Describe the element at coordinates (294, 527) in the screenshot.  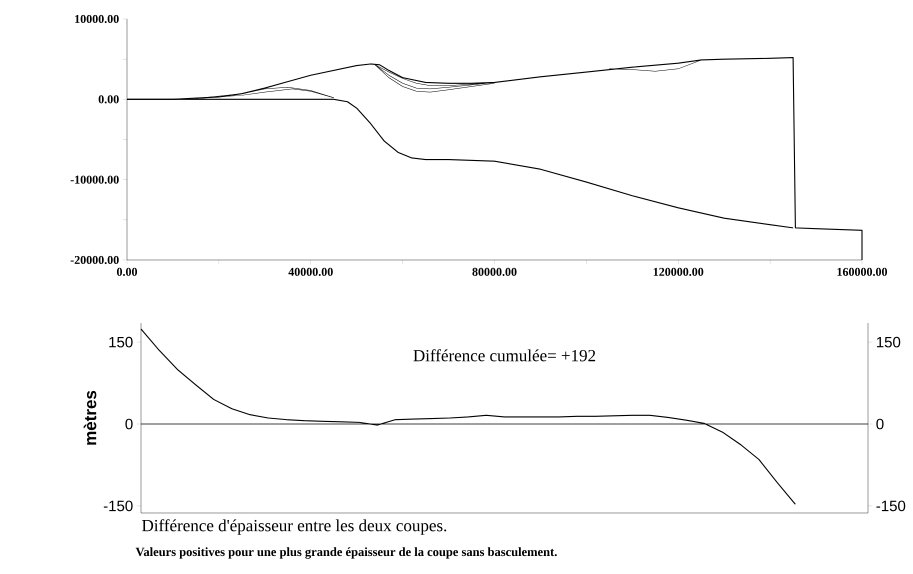
I see `text: Différence d'épaisseur entre les deux coupes.` at that location.